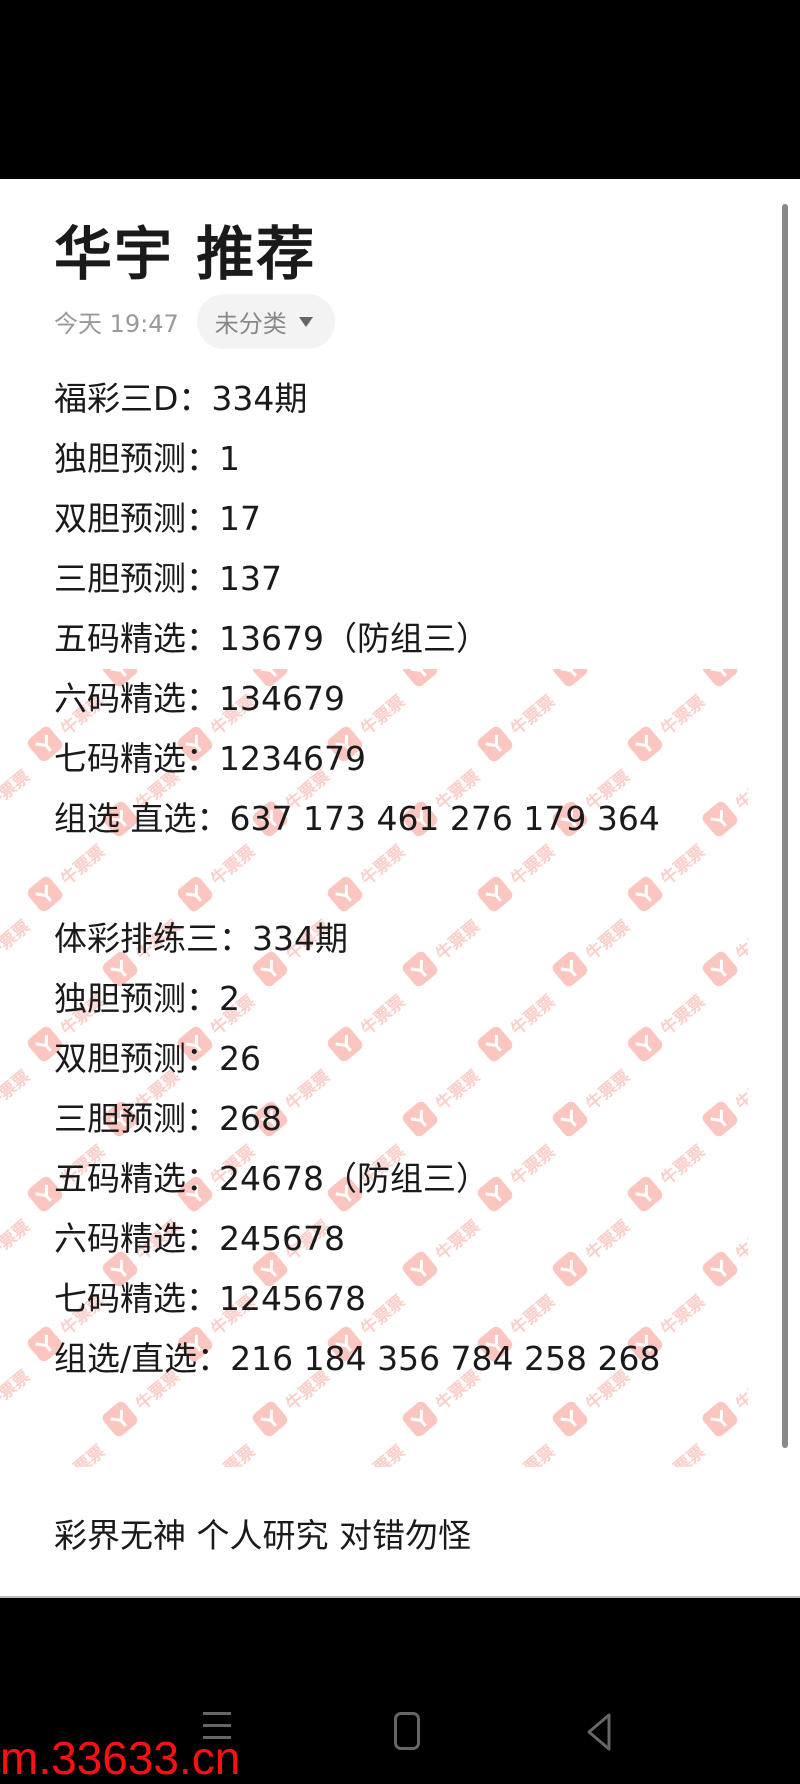 This screenshot has width=800, height=1784. I want to click on category-dropdown: 未分类, so click(265, 321).